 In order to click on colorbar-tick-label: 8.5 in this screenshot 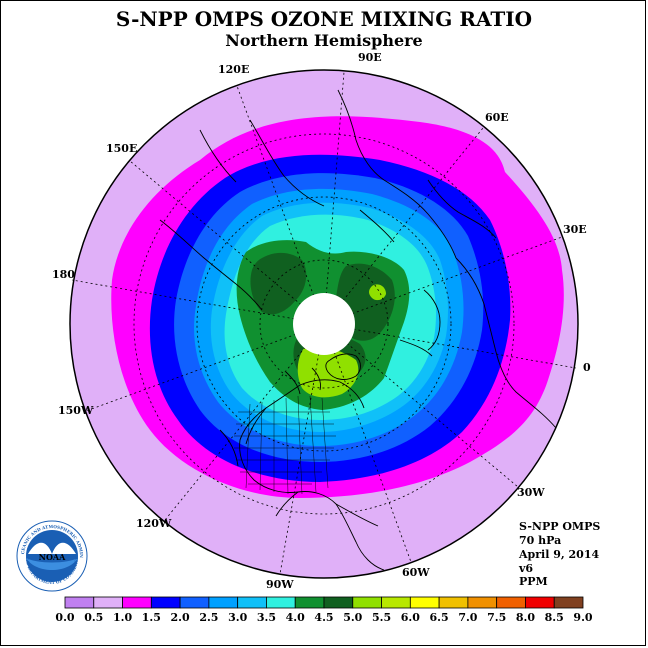, I will do `click(554, 617)`.